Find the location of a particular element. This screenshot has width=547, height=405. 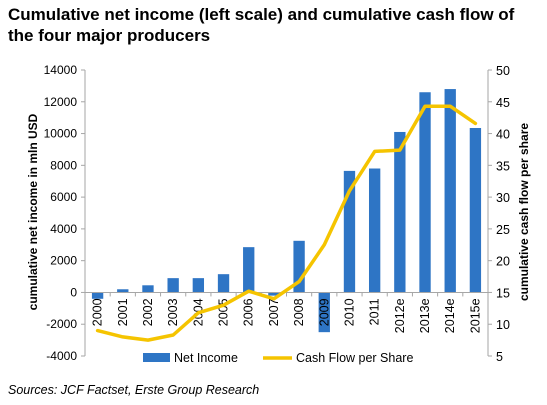

x-tick-label: 2008 is located at coordinates (299, 312).